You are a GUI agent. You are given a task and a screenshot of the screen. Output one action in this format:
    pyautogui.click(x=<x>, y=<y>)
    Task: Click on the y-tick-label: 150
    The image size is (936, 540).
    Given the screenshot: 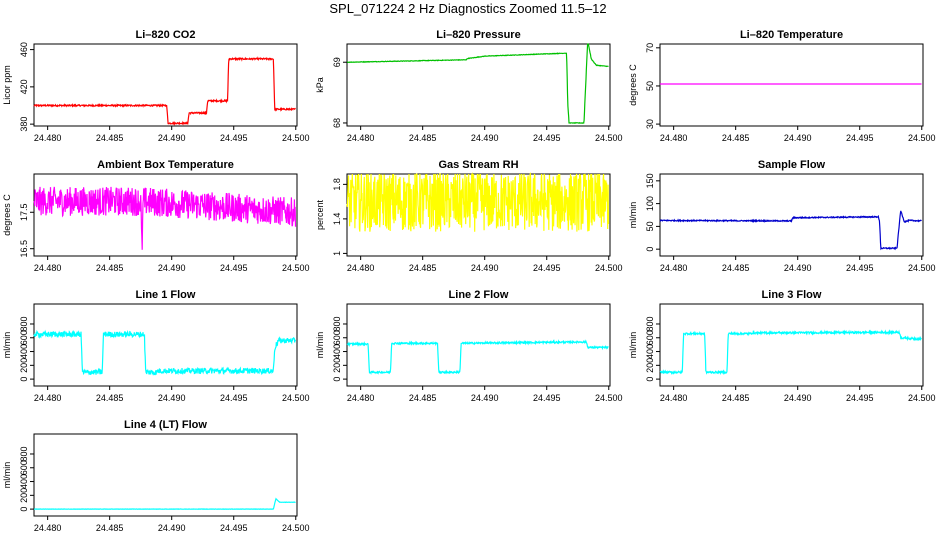 What is the action you would take?
    pyautogui.click(x=650, y=180)
    